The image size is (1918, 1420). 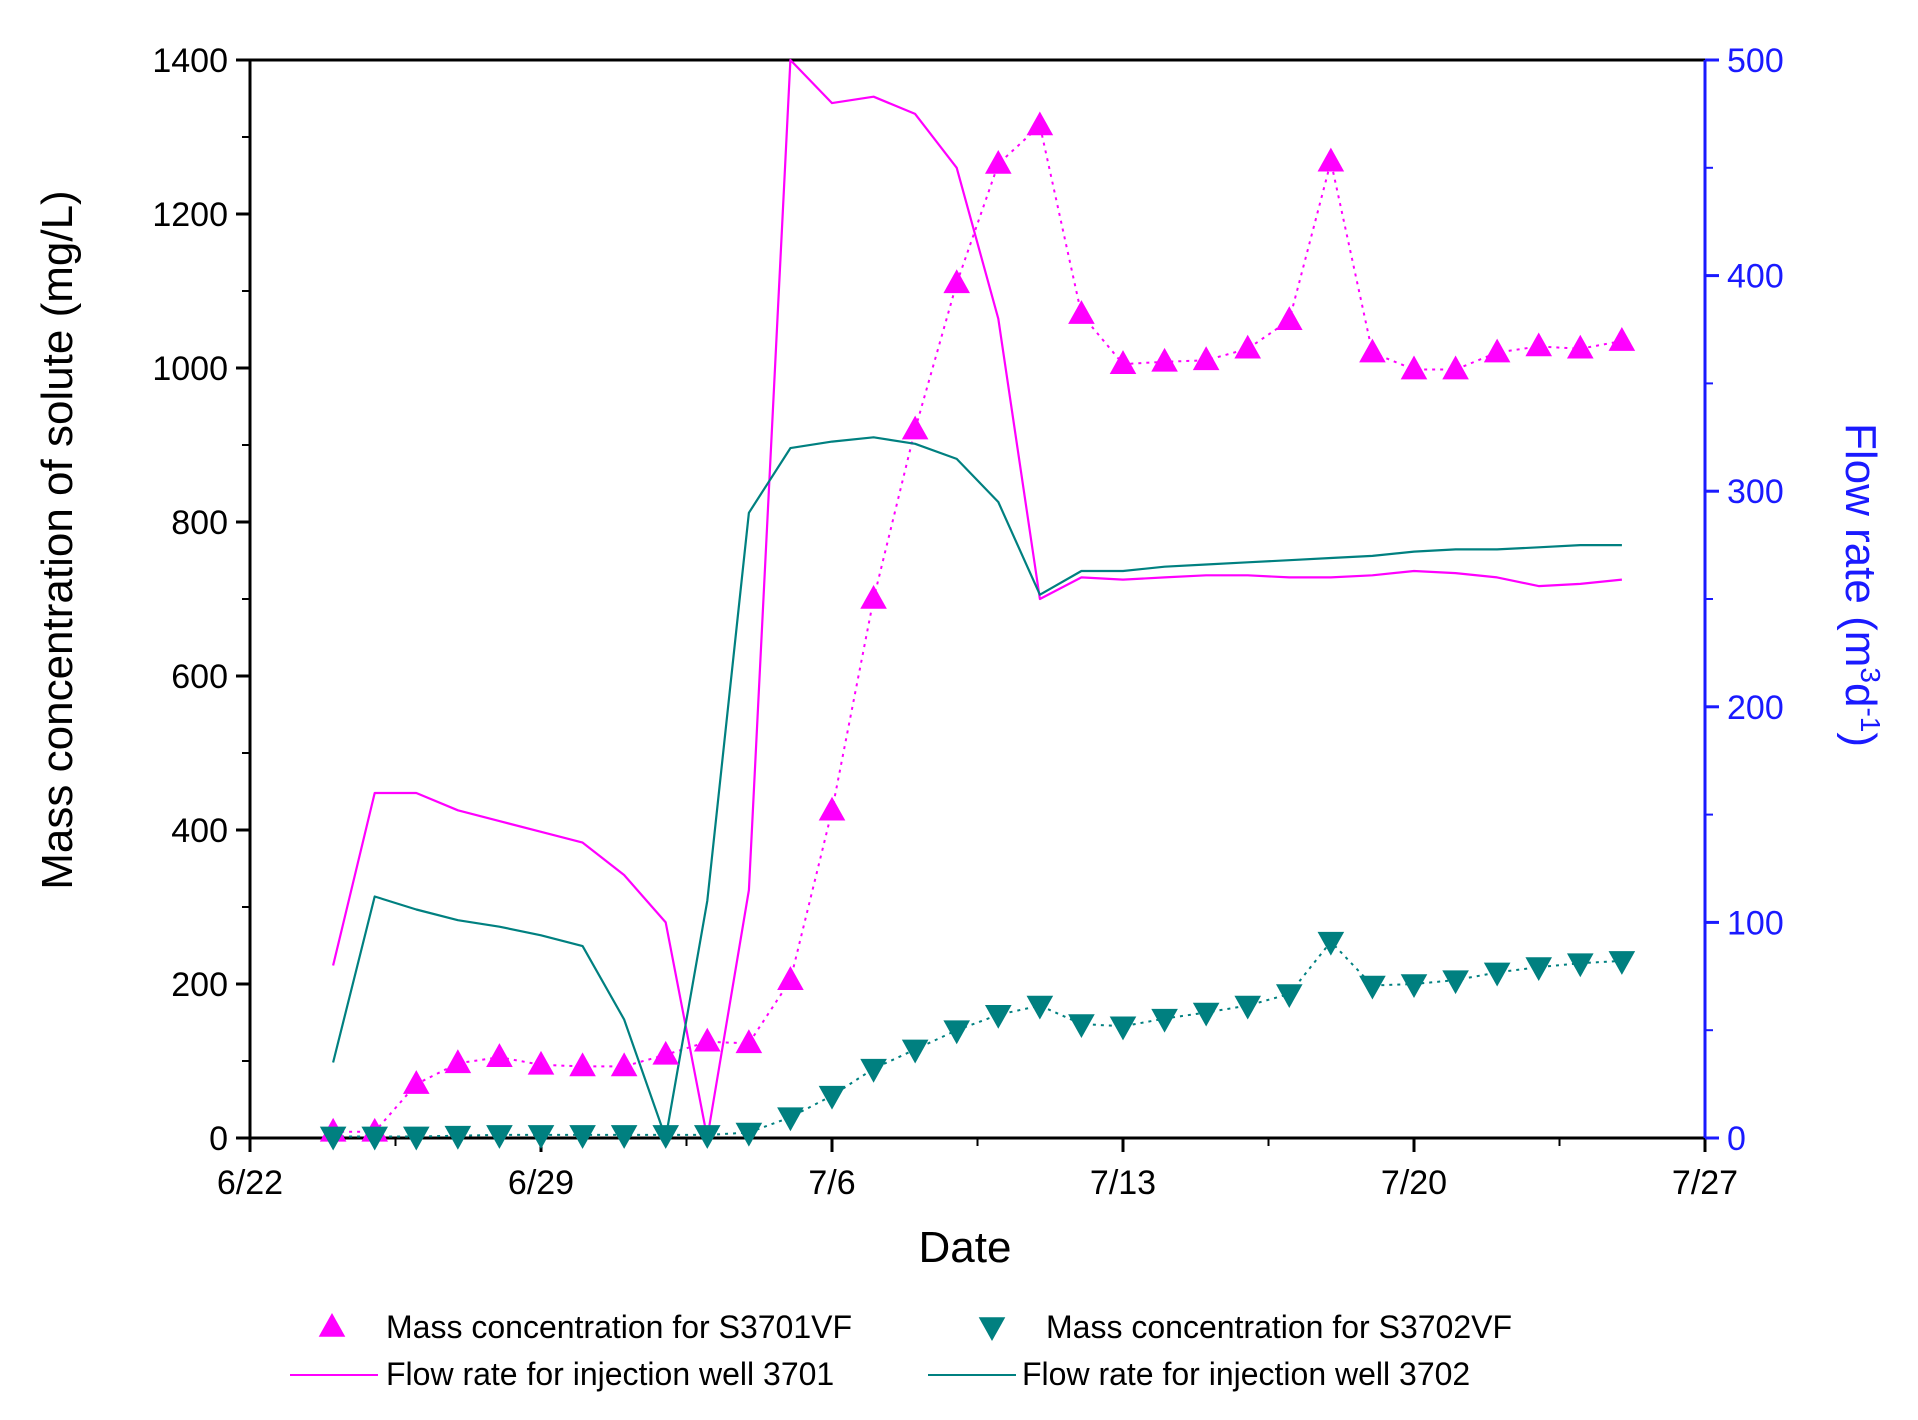 I want to click on y-axis-title-right: Flow rate (m3d-1), so click(x=1861, y=585).